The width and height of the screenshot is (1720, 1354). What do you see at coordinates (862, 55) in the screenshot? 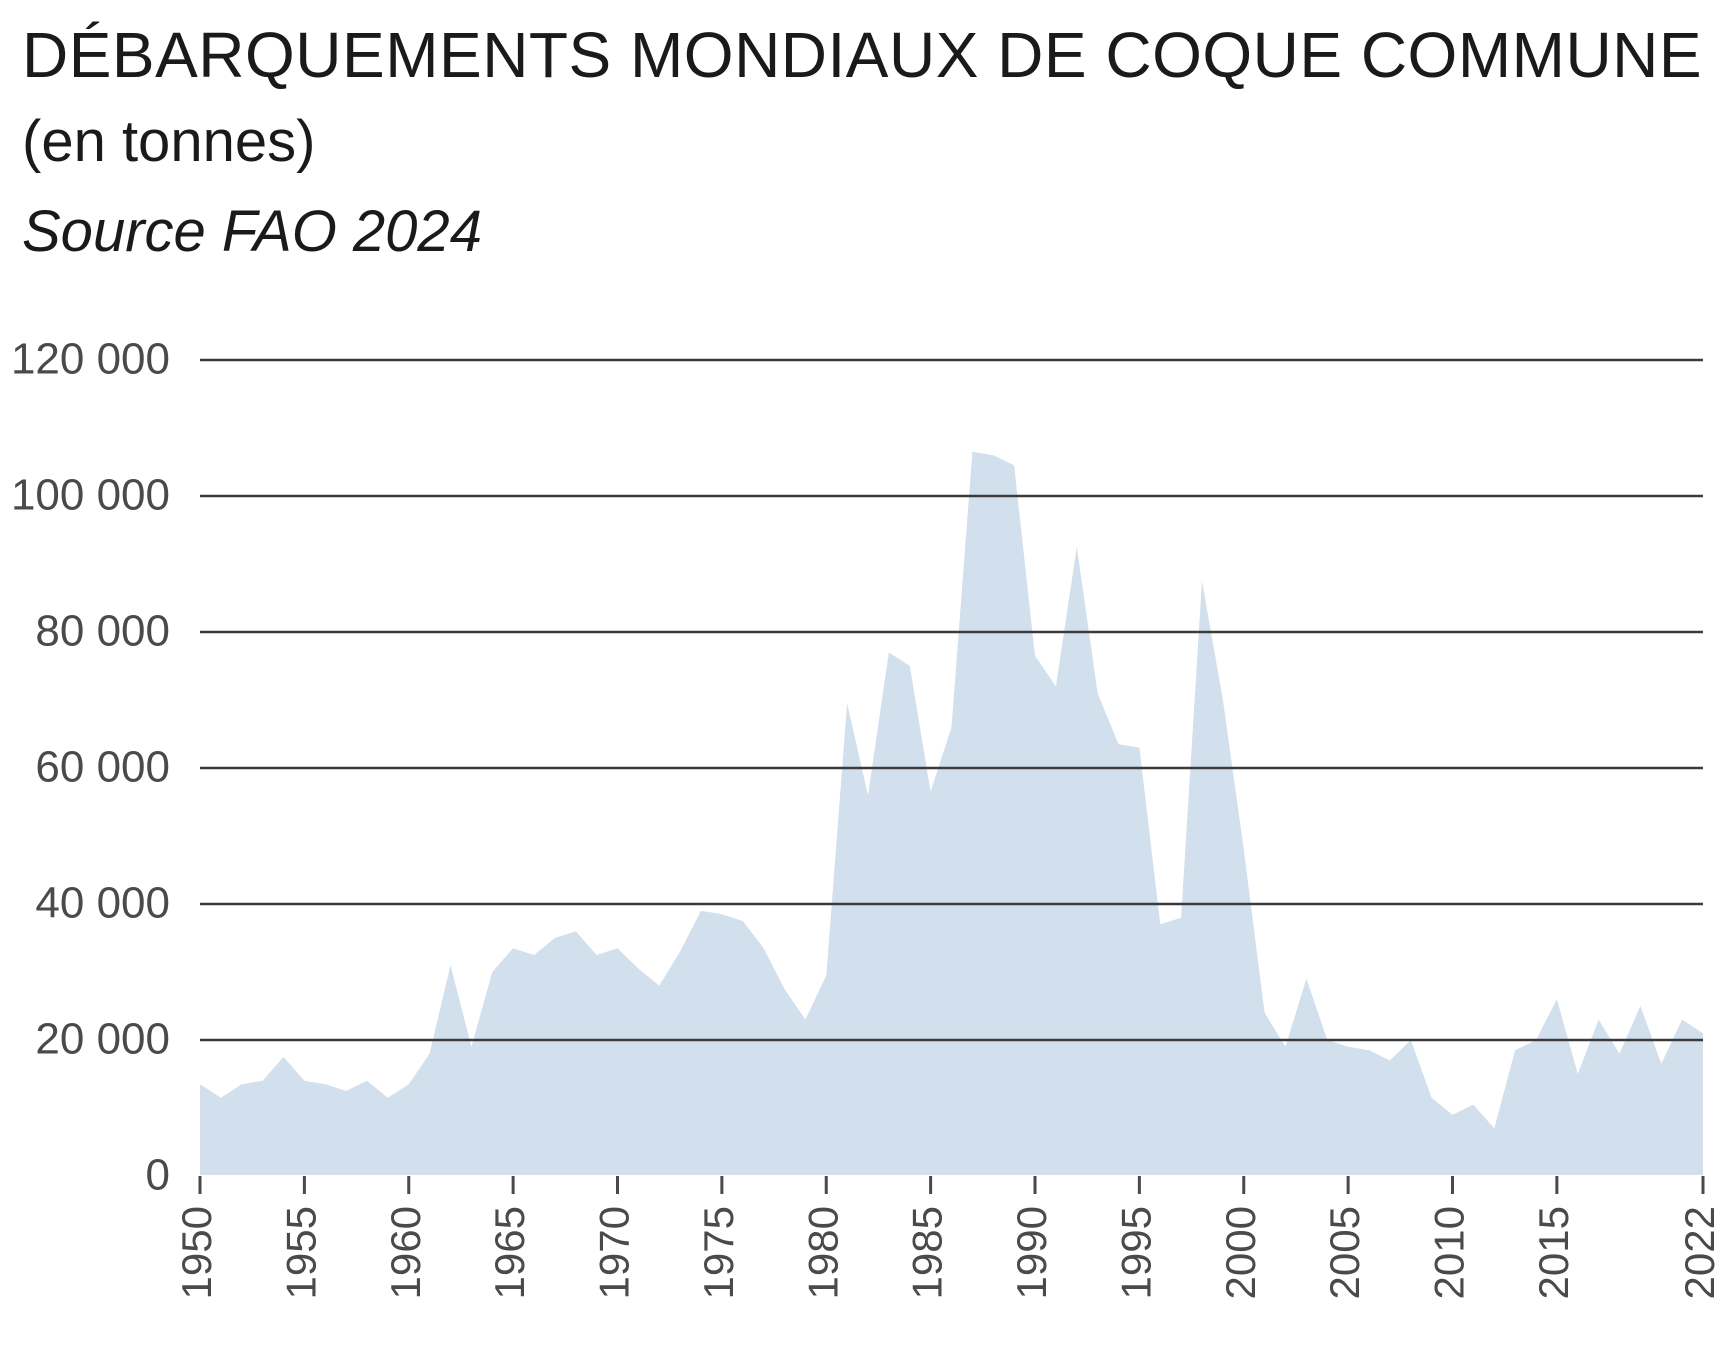
I see `chart-title: DÉBARQUEMENTS MONDIAUX DE COQUE COMMUNE` at bounding box center [862, 55].